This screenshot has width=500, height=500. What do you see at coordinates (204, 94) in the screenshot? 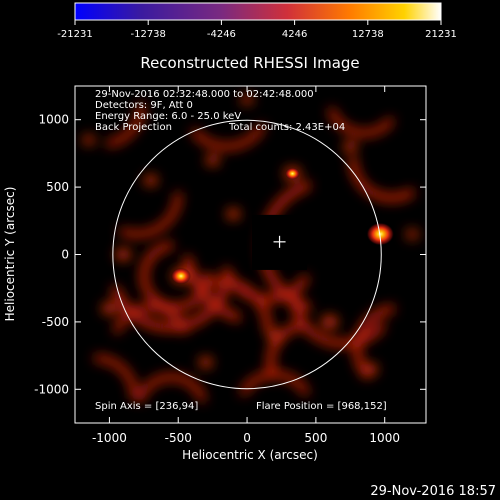
I see `annotation-line: 29-Nov-2016 02:32:48.000 to 02:42:48.000` at bounding box center [204, 94].